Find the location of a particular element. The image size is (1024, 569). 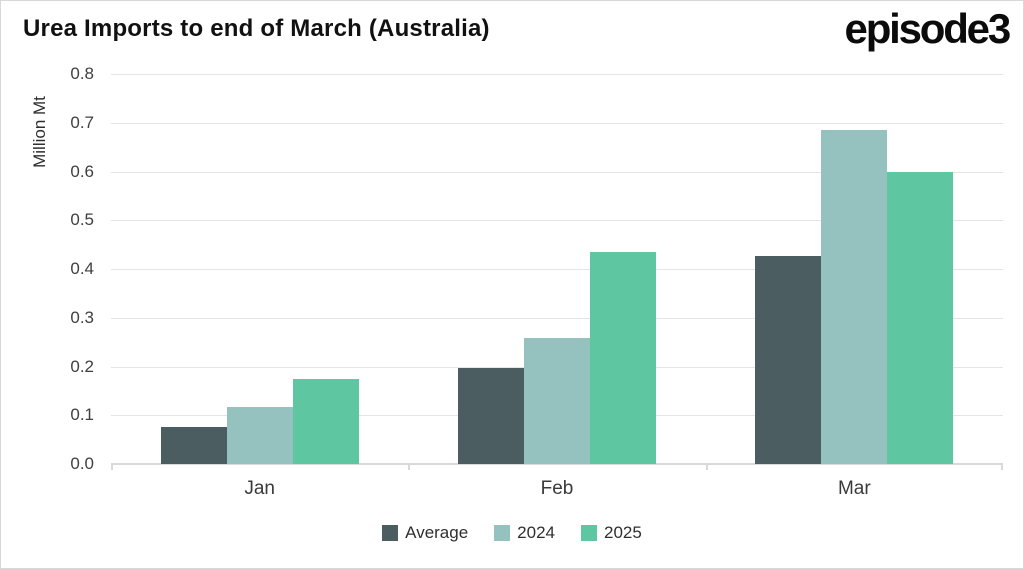

y-tick-label: 0.2 is located at coordinates (82, 366).